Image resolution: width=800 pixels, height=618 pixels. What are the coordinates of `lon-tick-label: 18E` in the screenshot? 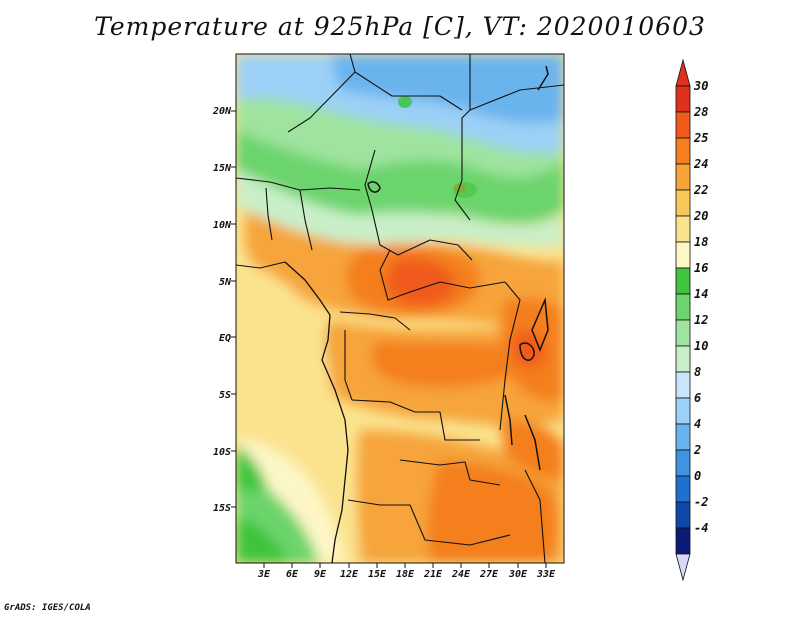 It's located at (405, 574).